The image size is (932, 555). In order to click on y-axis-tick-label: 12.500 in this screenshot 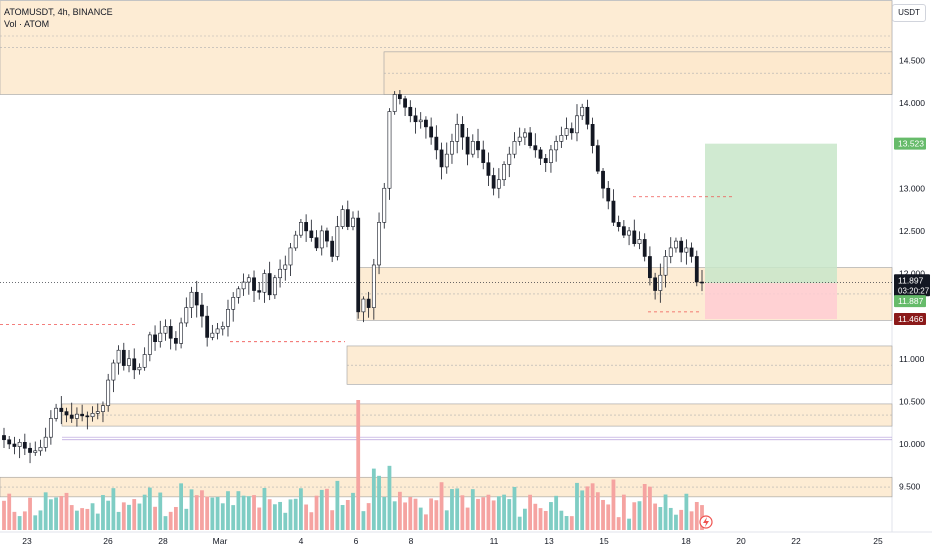, I will do `click(912, 231)`.